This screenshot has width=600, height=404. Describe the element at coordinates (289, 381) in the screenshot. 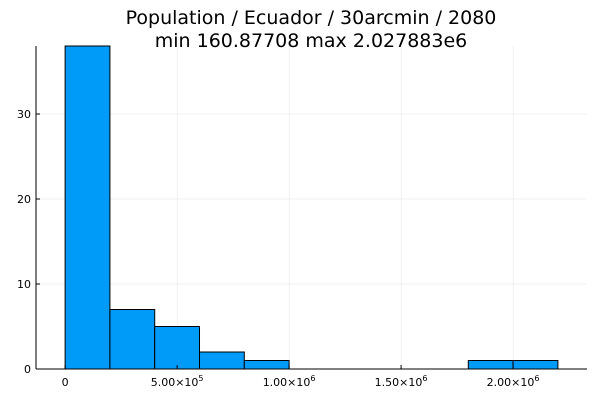

I see `x-tick-label: 1.00×10⁶` at that location.